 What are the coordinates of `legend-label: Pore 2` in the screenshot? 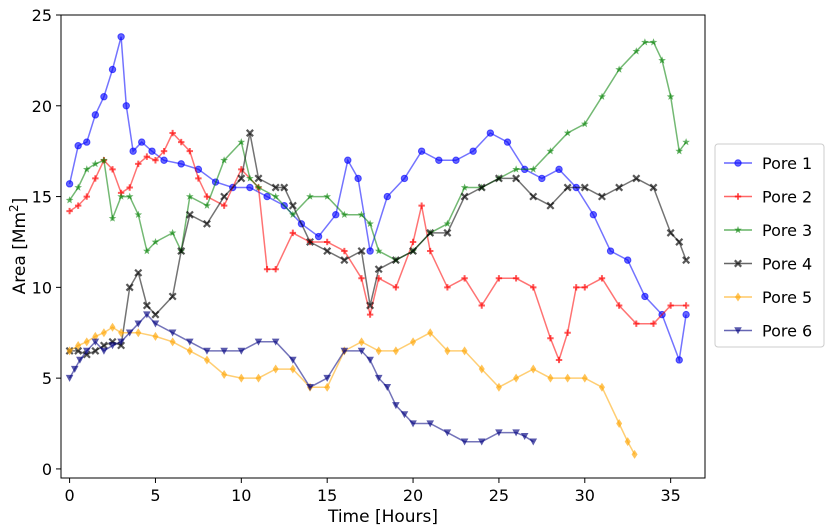 It's located at (787, 197).